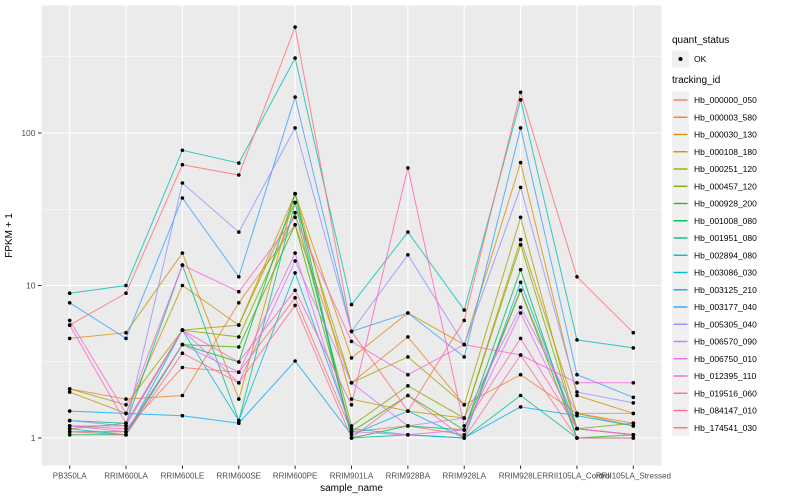 The image size is (800, 500). What do you see at coordinates (725, 359) in the screenshot?
I see `legend-label-tracking-id: Hb_006750_010` at bounding box center [725, 359].